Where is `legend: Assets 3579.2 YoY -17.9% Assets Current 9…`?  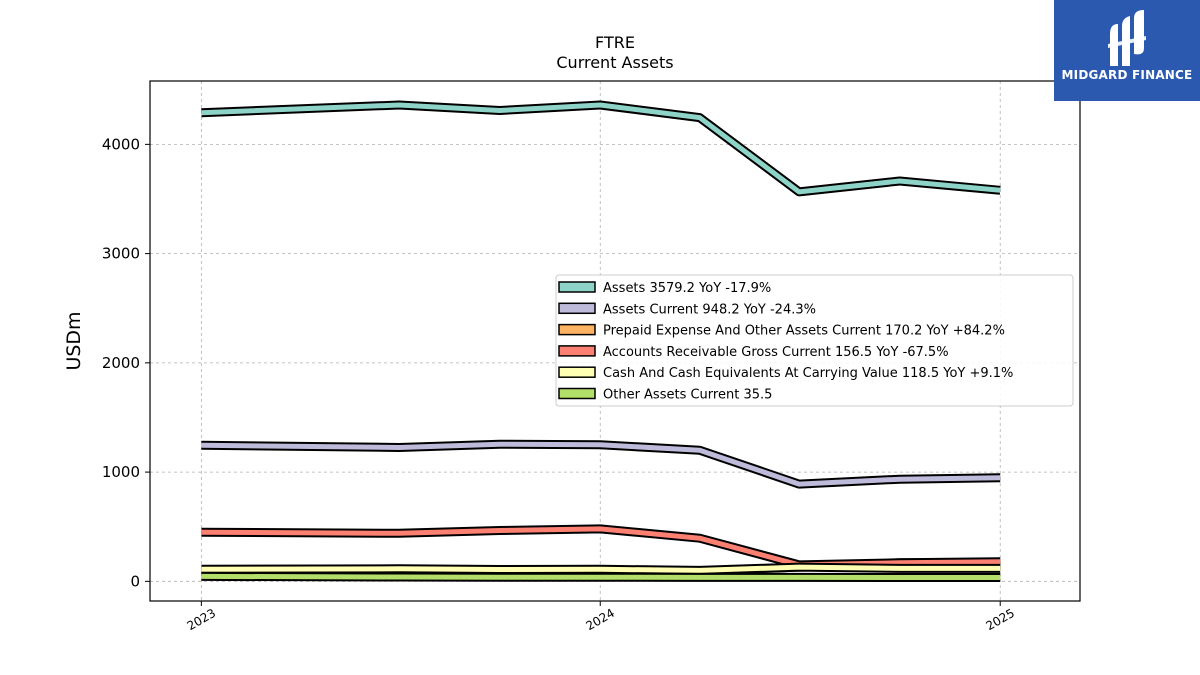 legend: Assets 3579.2 YoY -17.9% Assets Current 9… is located at coordinates (814, 340).